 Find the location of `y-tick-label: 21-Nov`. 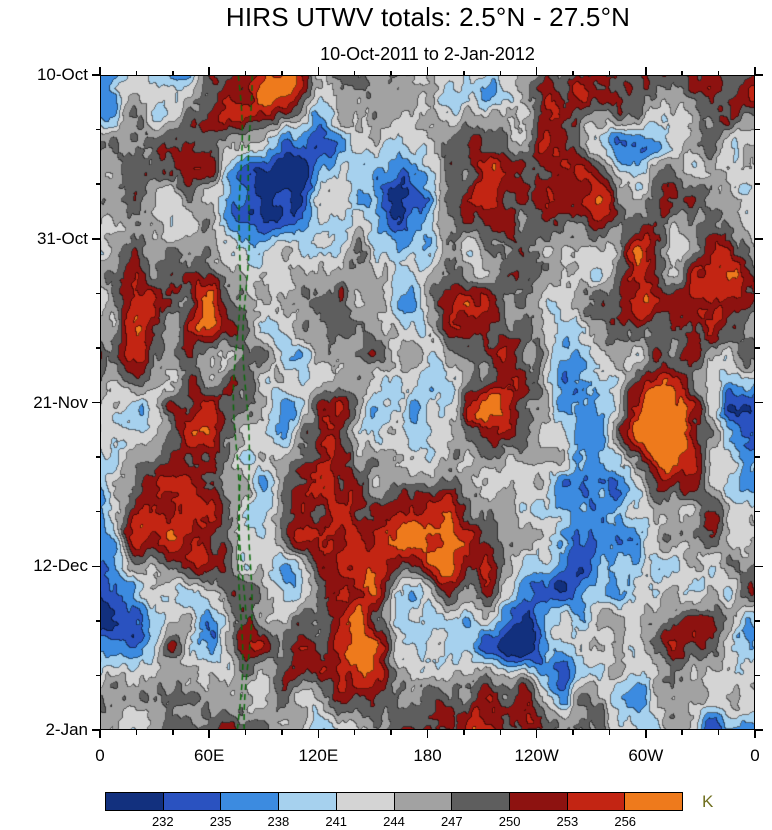

y-tick-label: 21-Nov is located at coordinates (60, 402).